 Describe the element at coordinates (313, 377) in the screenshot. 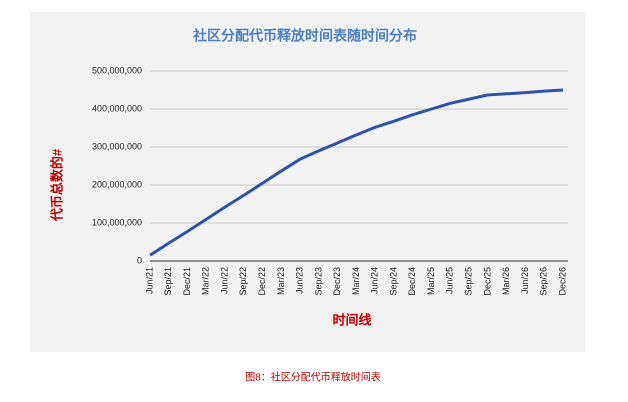

I see `caption: 图8：社区分配代币释放时间表` at that location.